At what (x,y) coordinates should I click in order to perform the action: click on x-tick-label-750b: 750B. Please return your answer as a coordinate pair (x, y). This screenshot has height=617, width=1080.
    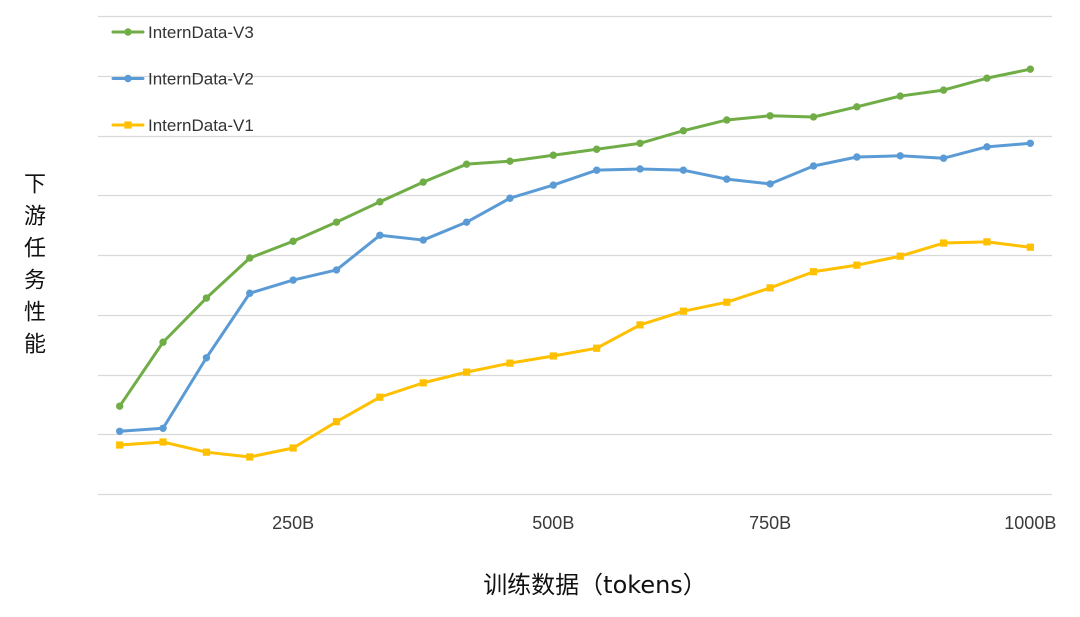
    Looking at the image, I should click on (770, 523).